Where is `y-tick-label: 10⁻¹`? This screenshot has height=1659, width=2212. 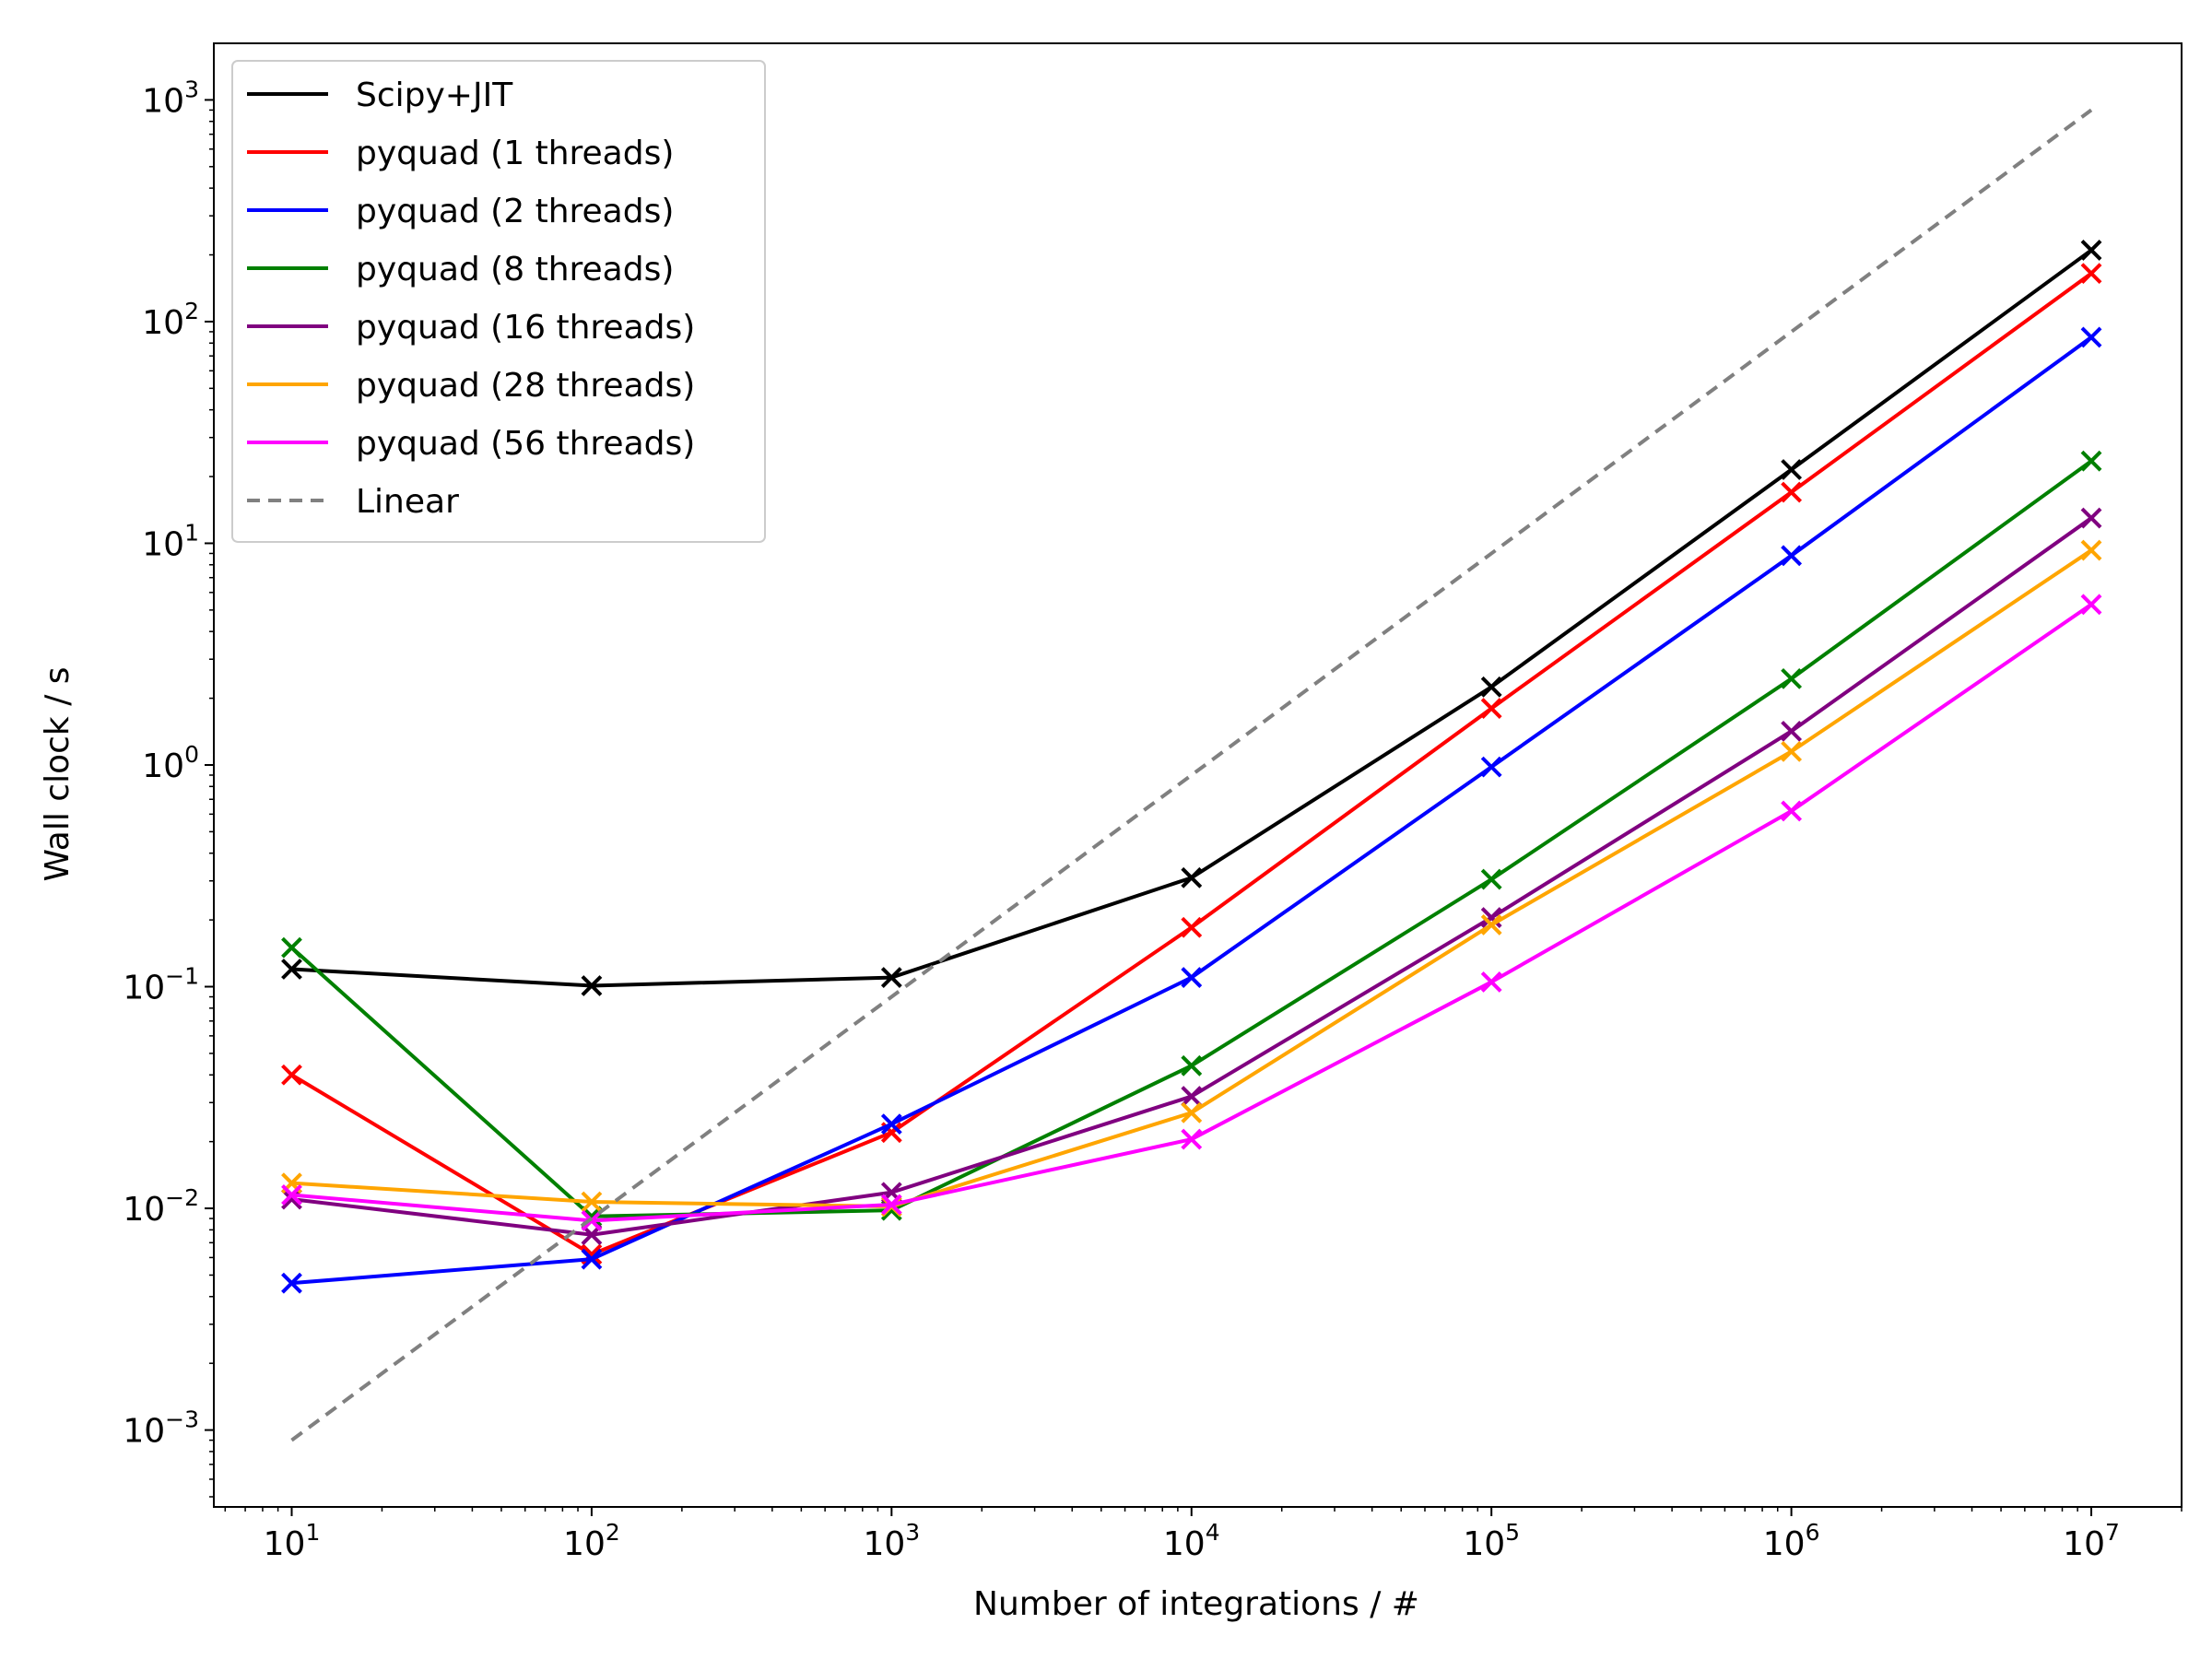
y-tick-label: 10⁻¹ is located at coordinates (161, 985).